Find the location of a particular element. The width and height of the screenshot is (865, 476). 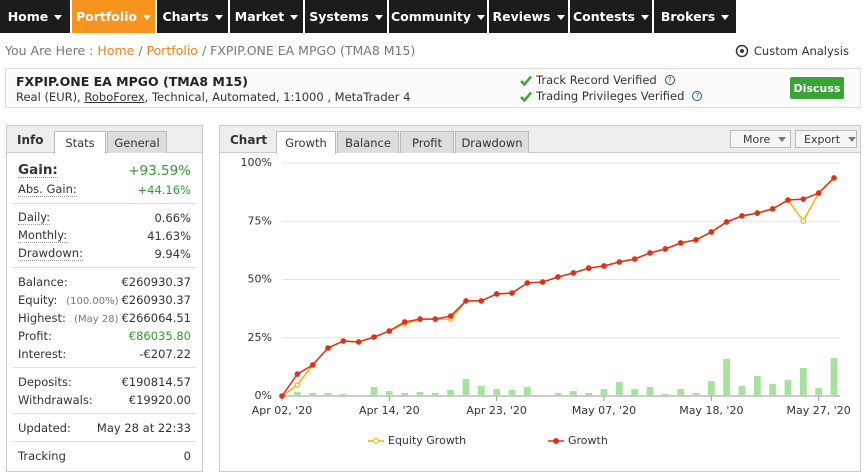

custom-analysis: Custom Analysis is located at coordinates (792, 51).